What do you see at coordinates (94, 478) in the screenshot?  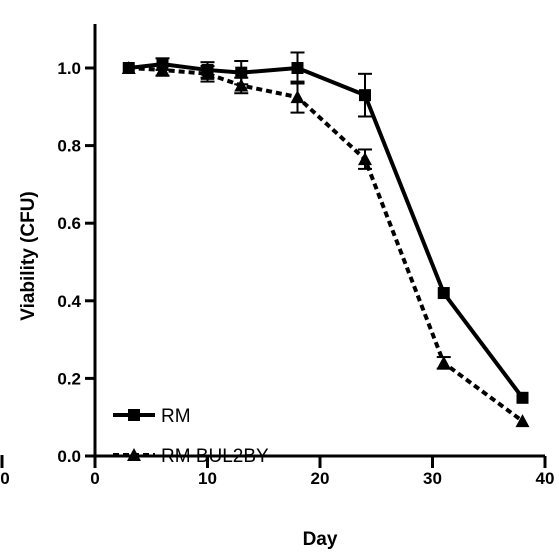 I see `x-tick-label: 0` at bounding box center [94, 478].